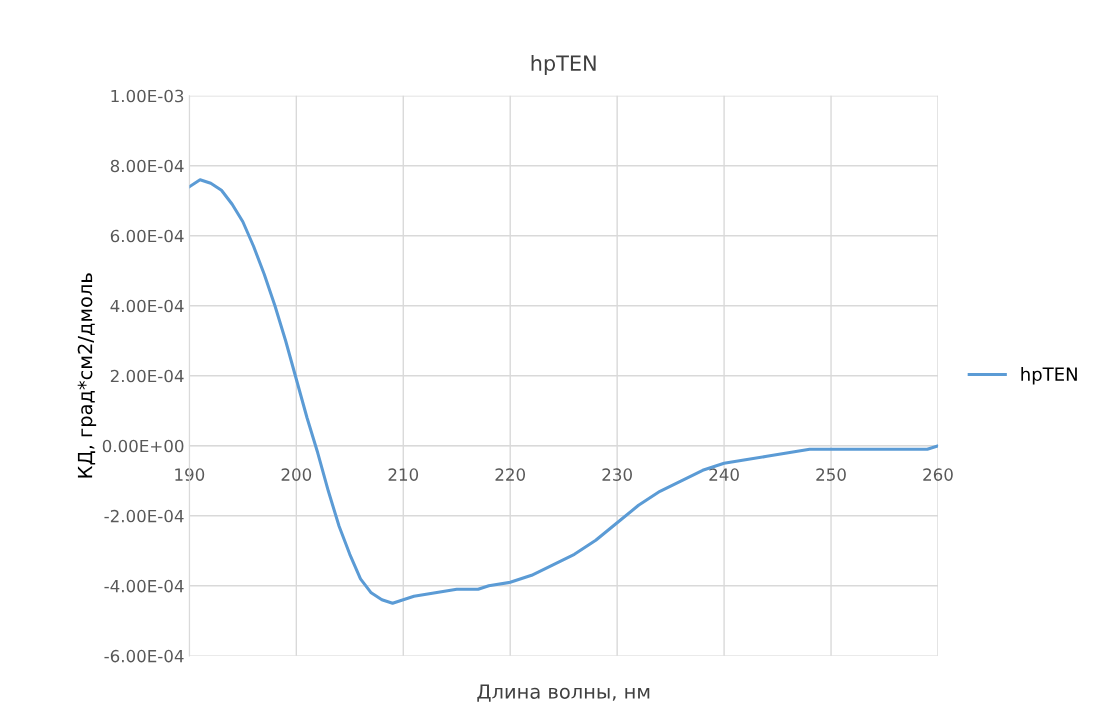 The width and height of the screenshot is (1114, 709). Describe the element at coordinates (563, 65) in the screenshot. I see `chart-title: hpTEN` at that location.